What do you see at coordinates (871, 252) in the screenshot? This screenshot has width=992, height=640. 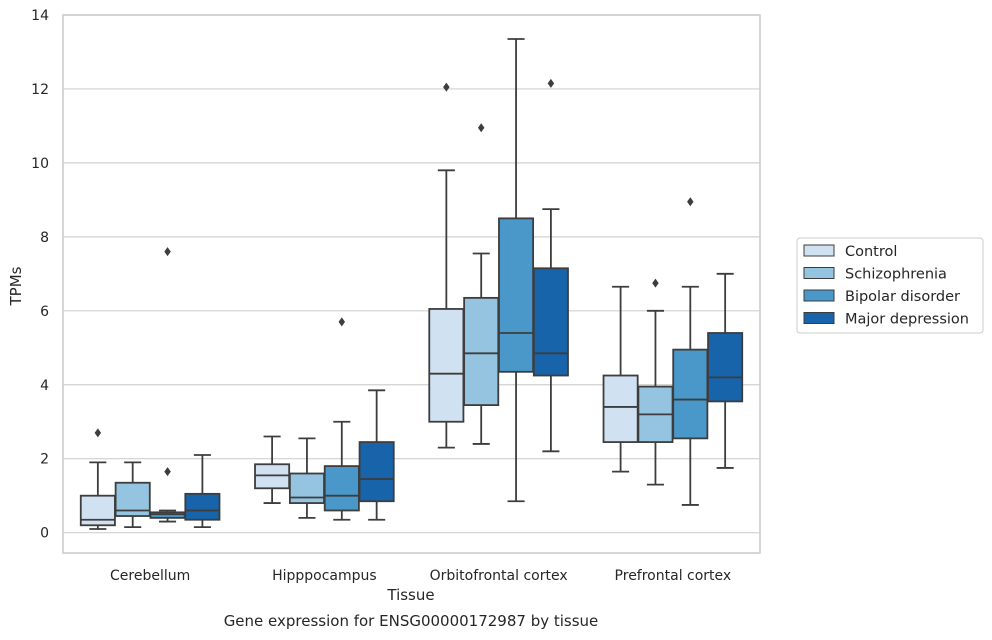 I see `legend-label: Control` at bounding box center [871, 252].